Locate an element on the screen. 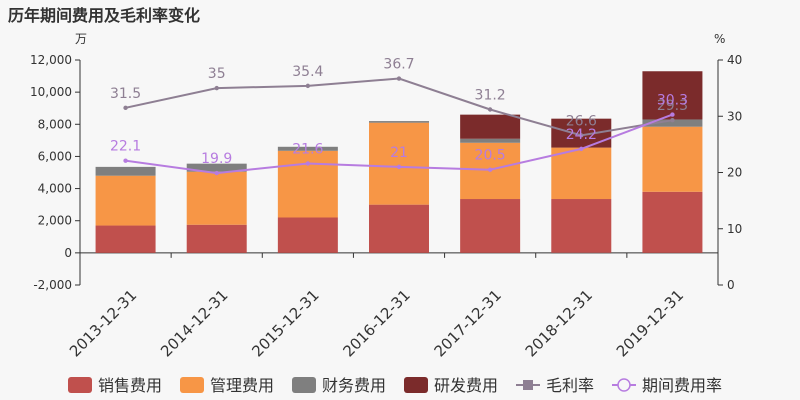 This screenshot has height=400, width=800. legend-label: 研发费用 is located at coordinates (466, 385).